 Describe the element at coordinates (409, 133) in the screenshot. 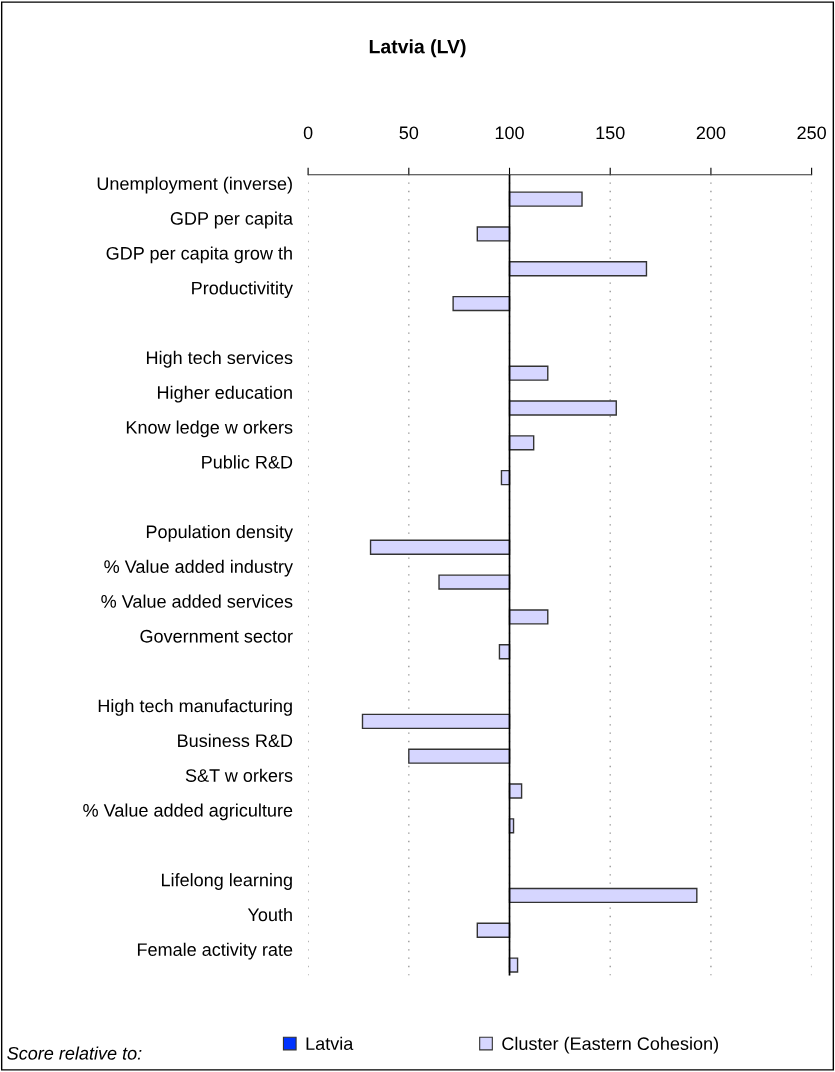

I see `x-tick-label: 50` at that location.